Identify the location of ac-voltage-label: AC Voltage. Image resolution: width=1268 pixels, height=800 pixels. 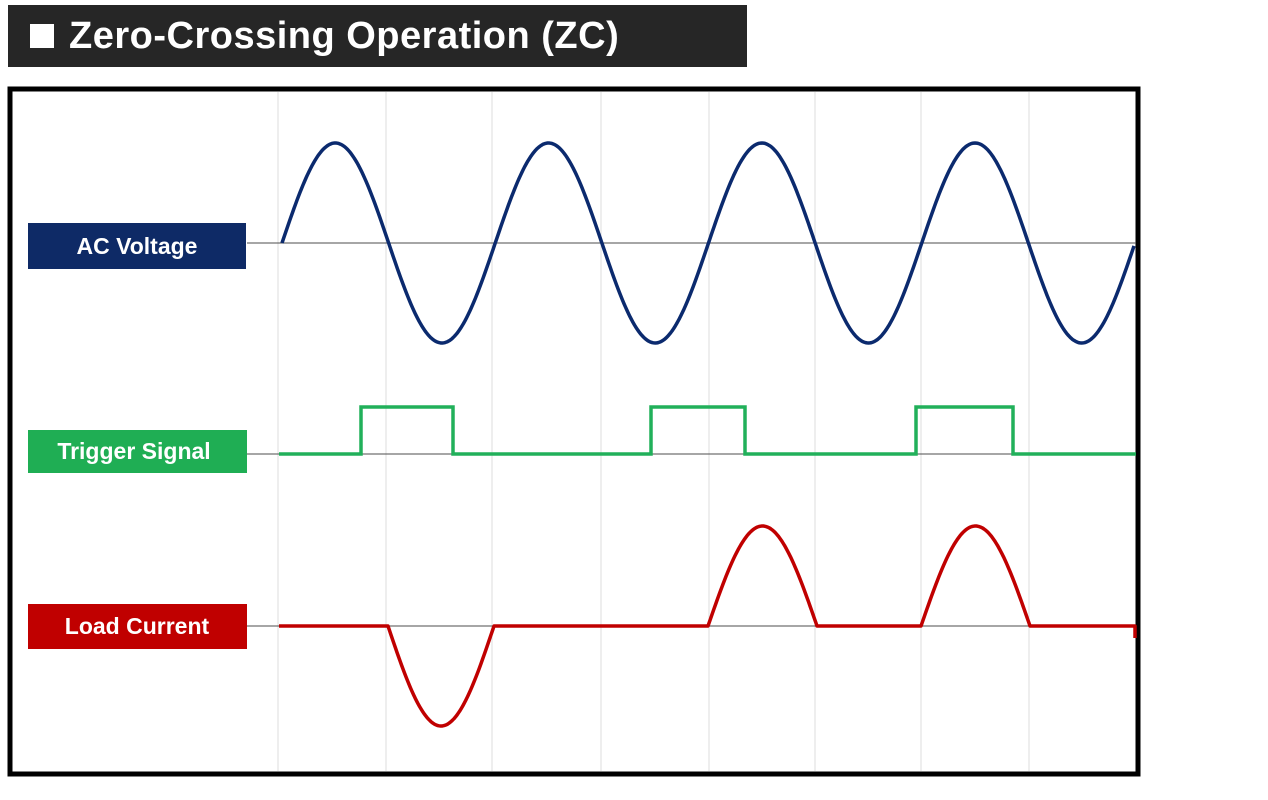
(137, 246).